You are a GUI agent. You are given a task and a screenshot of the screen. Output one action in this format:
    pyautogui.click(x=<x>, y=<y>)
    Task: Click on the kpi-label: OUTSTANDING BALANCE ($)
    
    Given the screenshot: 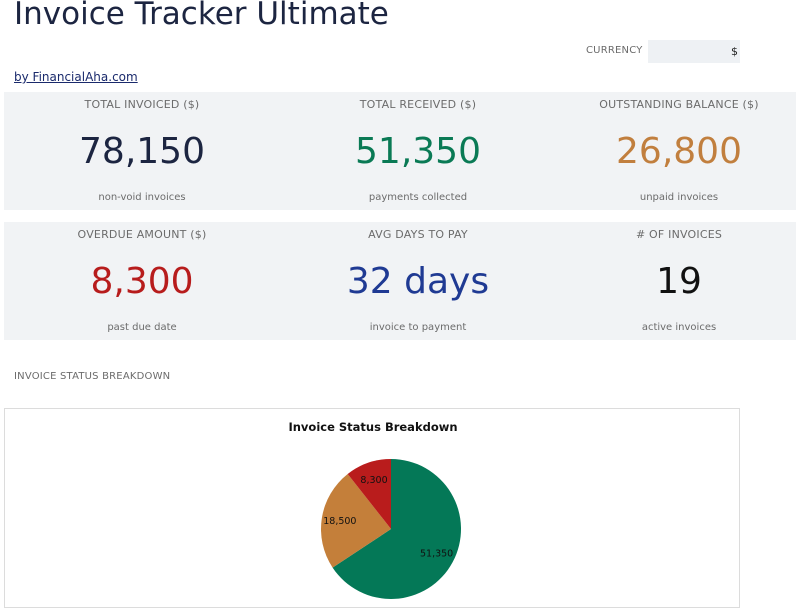 What is the action you would take?
    pyautogui.click(x=679, y=104)
    